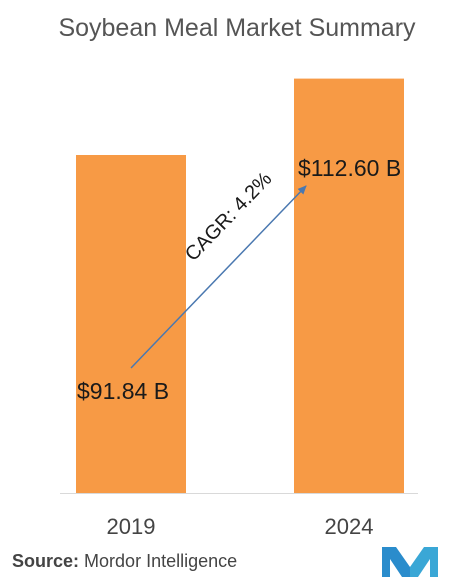  What do you see at coordinates (229, 217) in the screenshot?
I see `cagr-annotation: CAGR: 4.2%` at bounding box center [229, 217].